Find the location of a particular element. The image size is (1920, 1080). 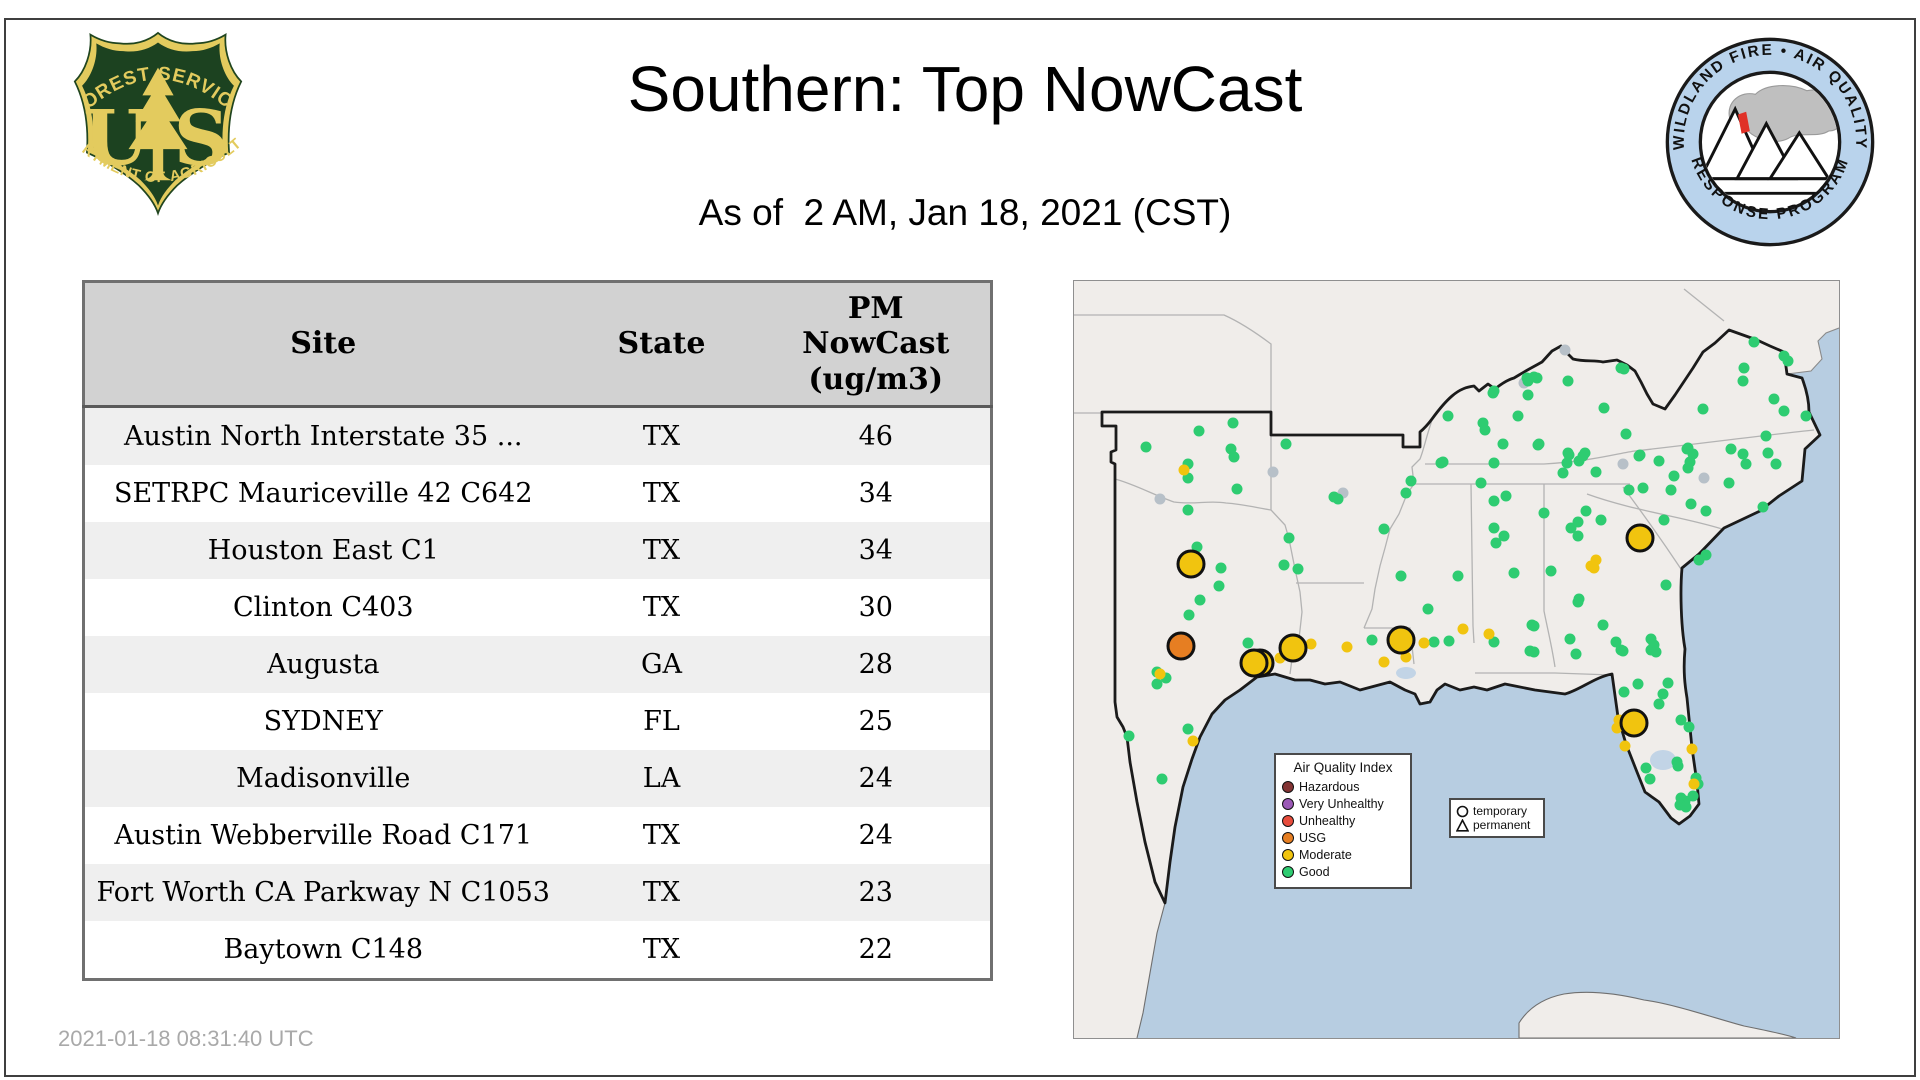

chesapeake-coast is located at coordinates (1812, 351).